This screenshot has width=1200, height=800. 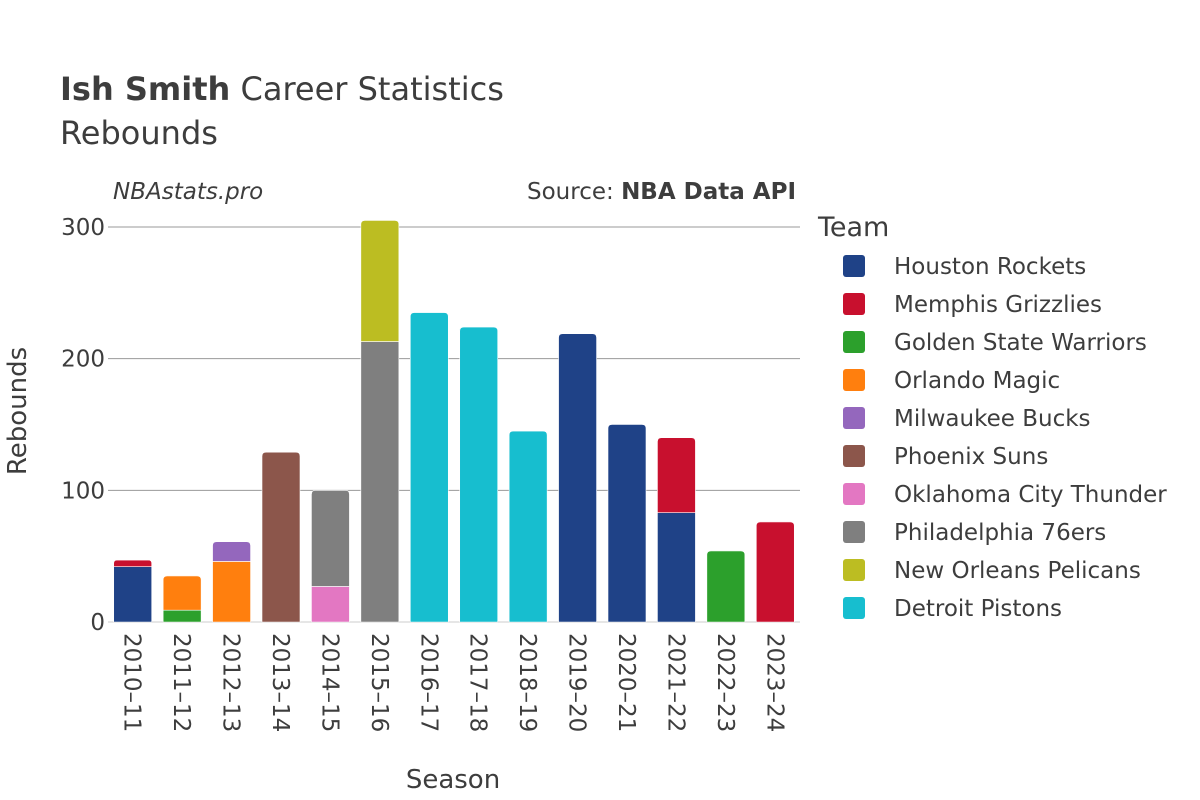 I want to click on x-tick-label: 2012–13, so click(x=231, y=682).